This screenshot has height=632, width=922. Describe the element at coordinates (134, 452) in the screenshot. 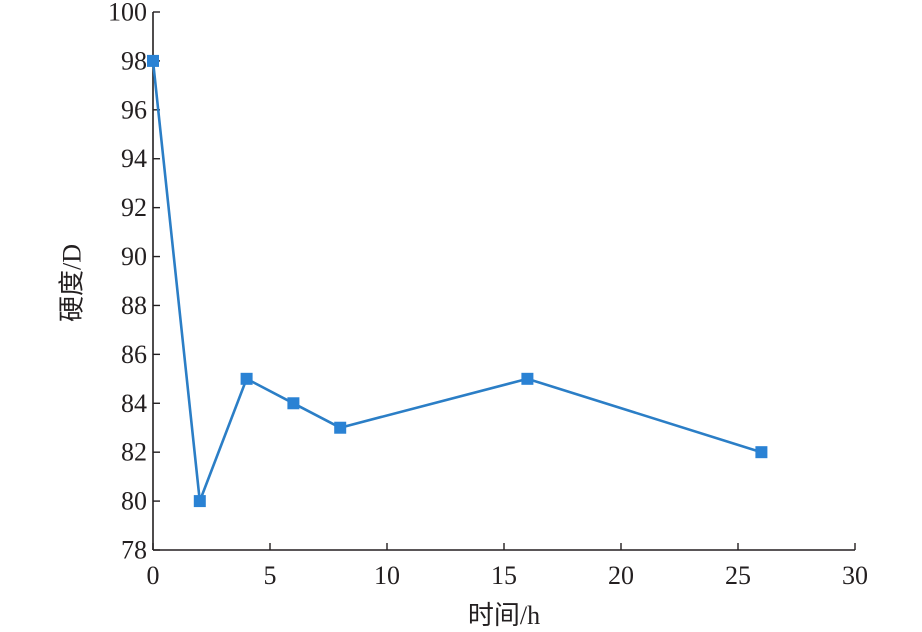

I see `y-tick-label: 82` at that location.